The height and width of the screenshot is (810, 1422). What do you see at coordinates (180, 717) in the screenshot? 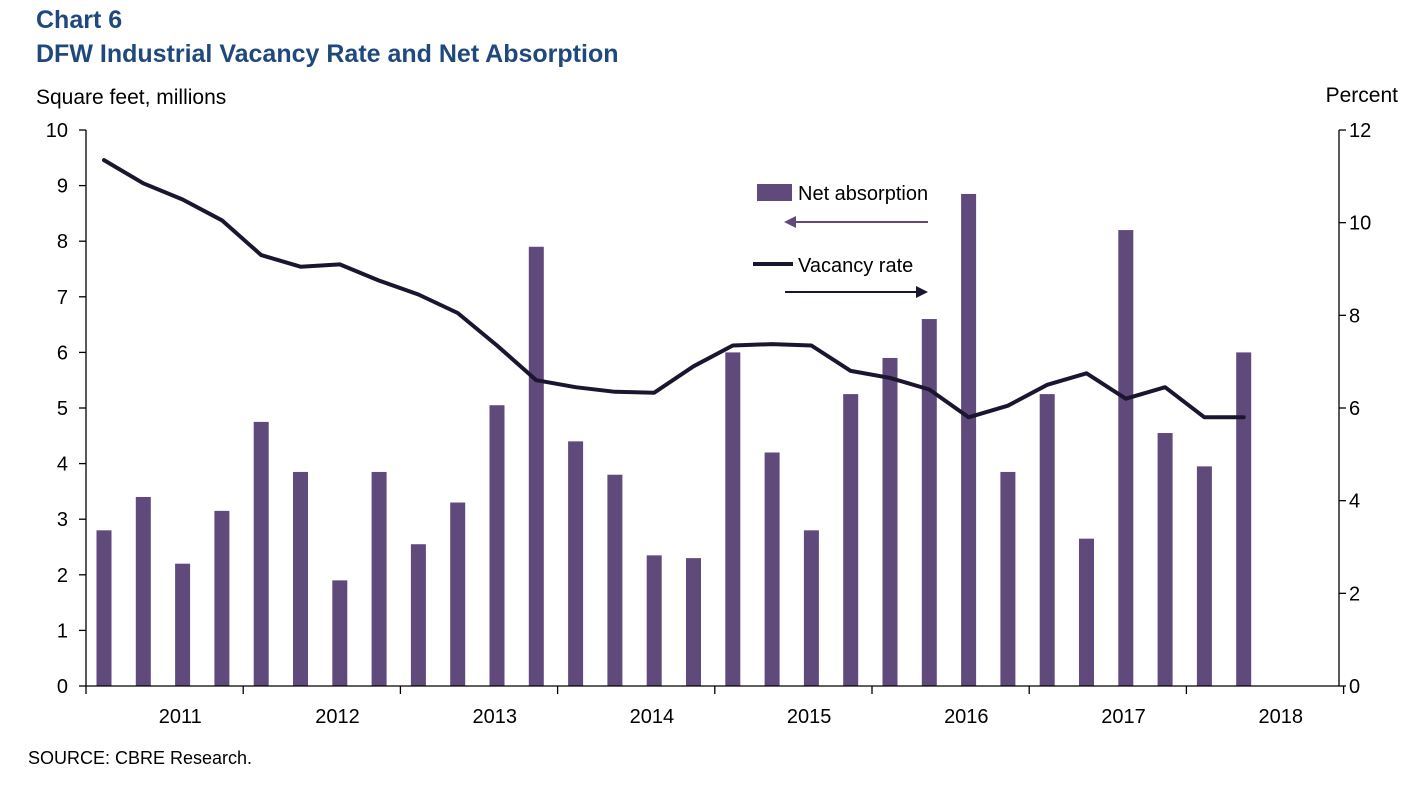
I see `x-axis-year-label: 2011` at bounding box center [180, 717].